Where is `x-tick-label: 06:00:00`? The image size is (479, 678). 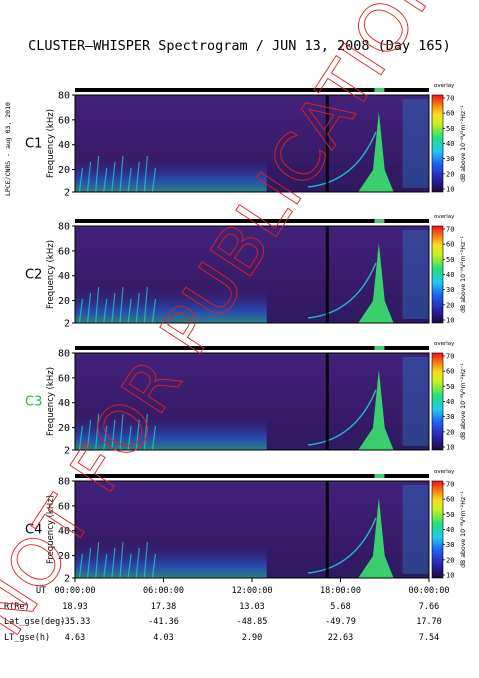 x-tick-label: 06:00:00 is located at coordinates (163, 591).